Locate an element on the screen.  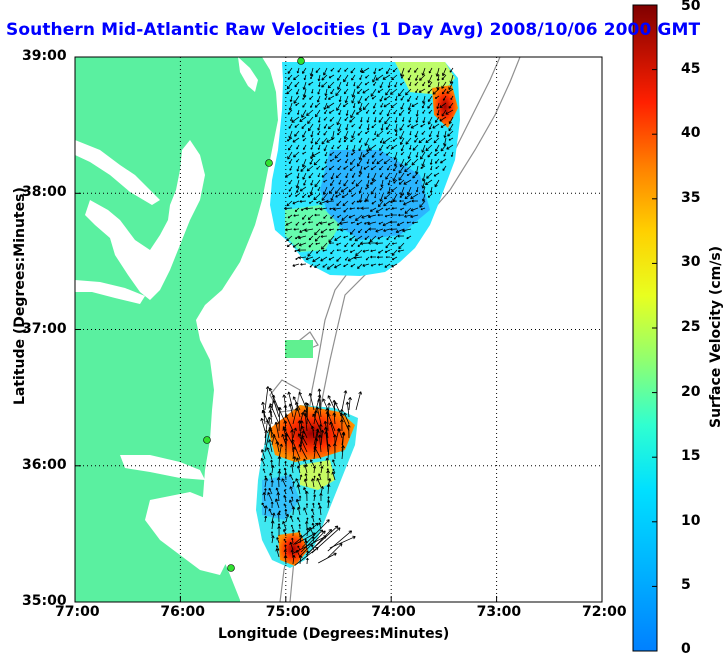
colorbar-tick-label: 35 is located at coordinates (691, 197).